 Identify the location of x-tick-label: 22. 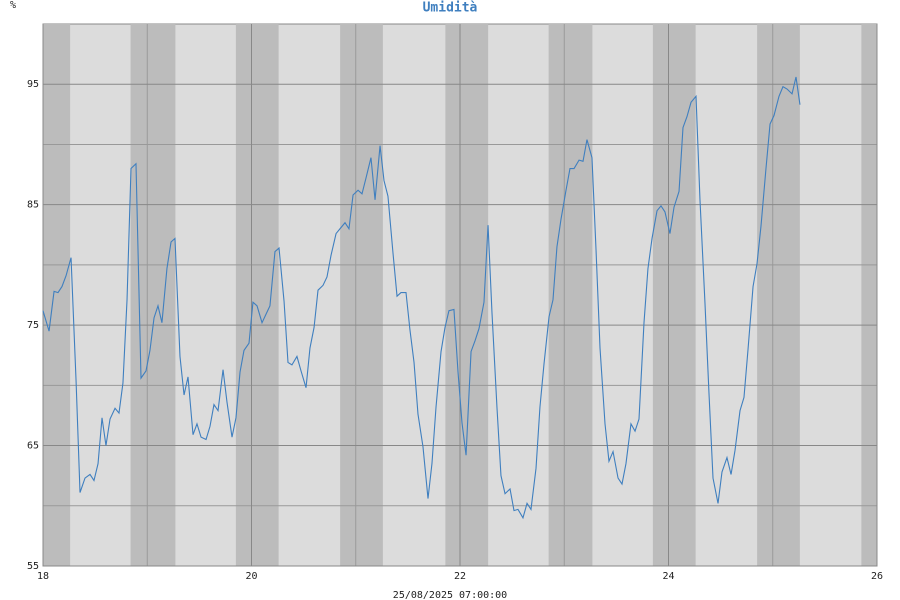
(460, 576).